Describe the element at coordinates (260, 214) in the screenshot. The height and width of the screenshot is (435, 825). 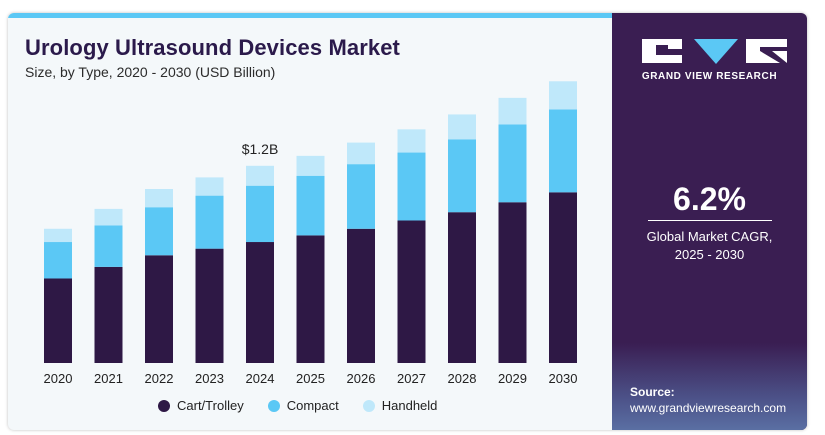
I see `bar-2024-compact` at that location.